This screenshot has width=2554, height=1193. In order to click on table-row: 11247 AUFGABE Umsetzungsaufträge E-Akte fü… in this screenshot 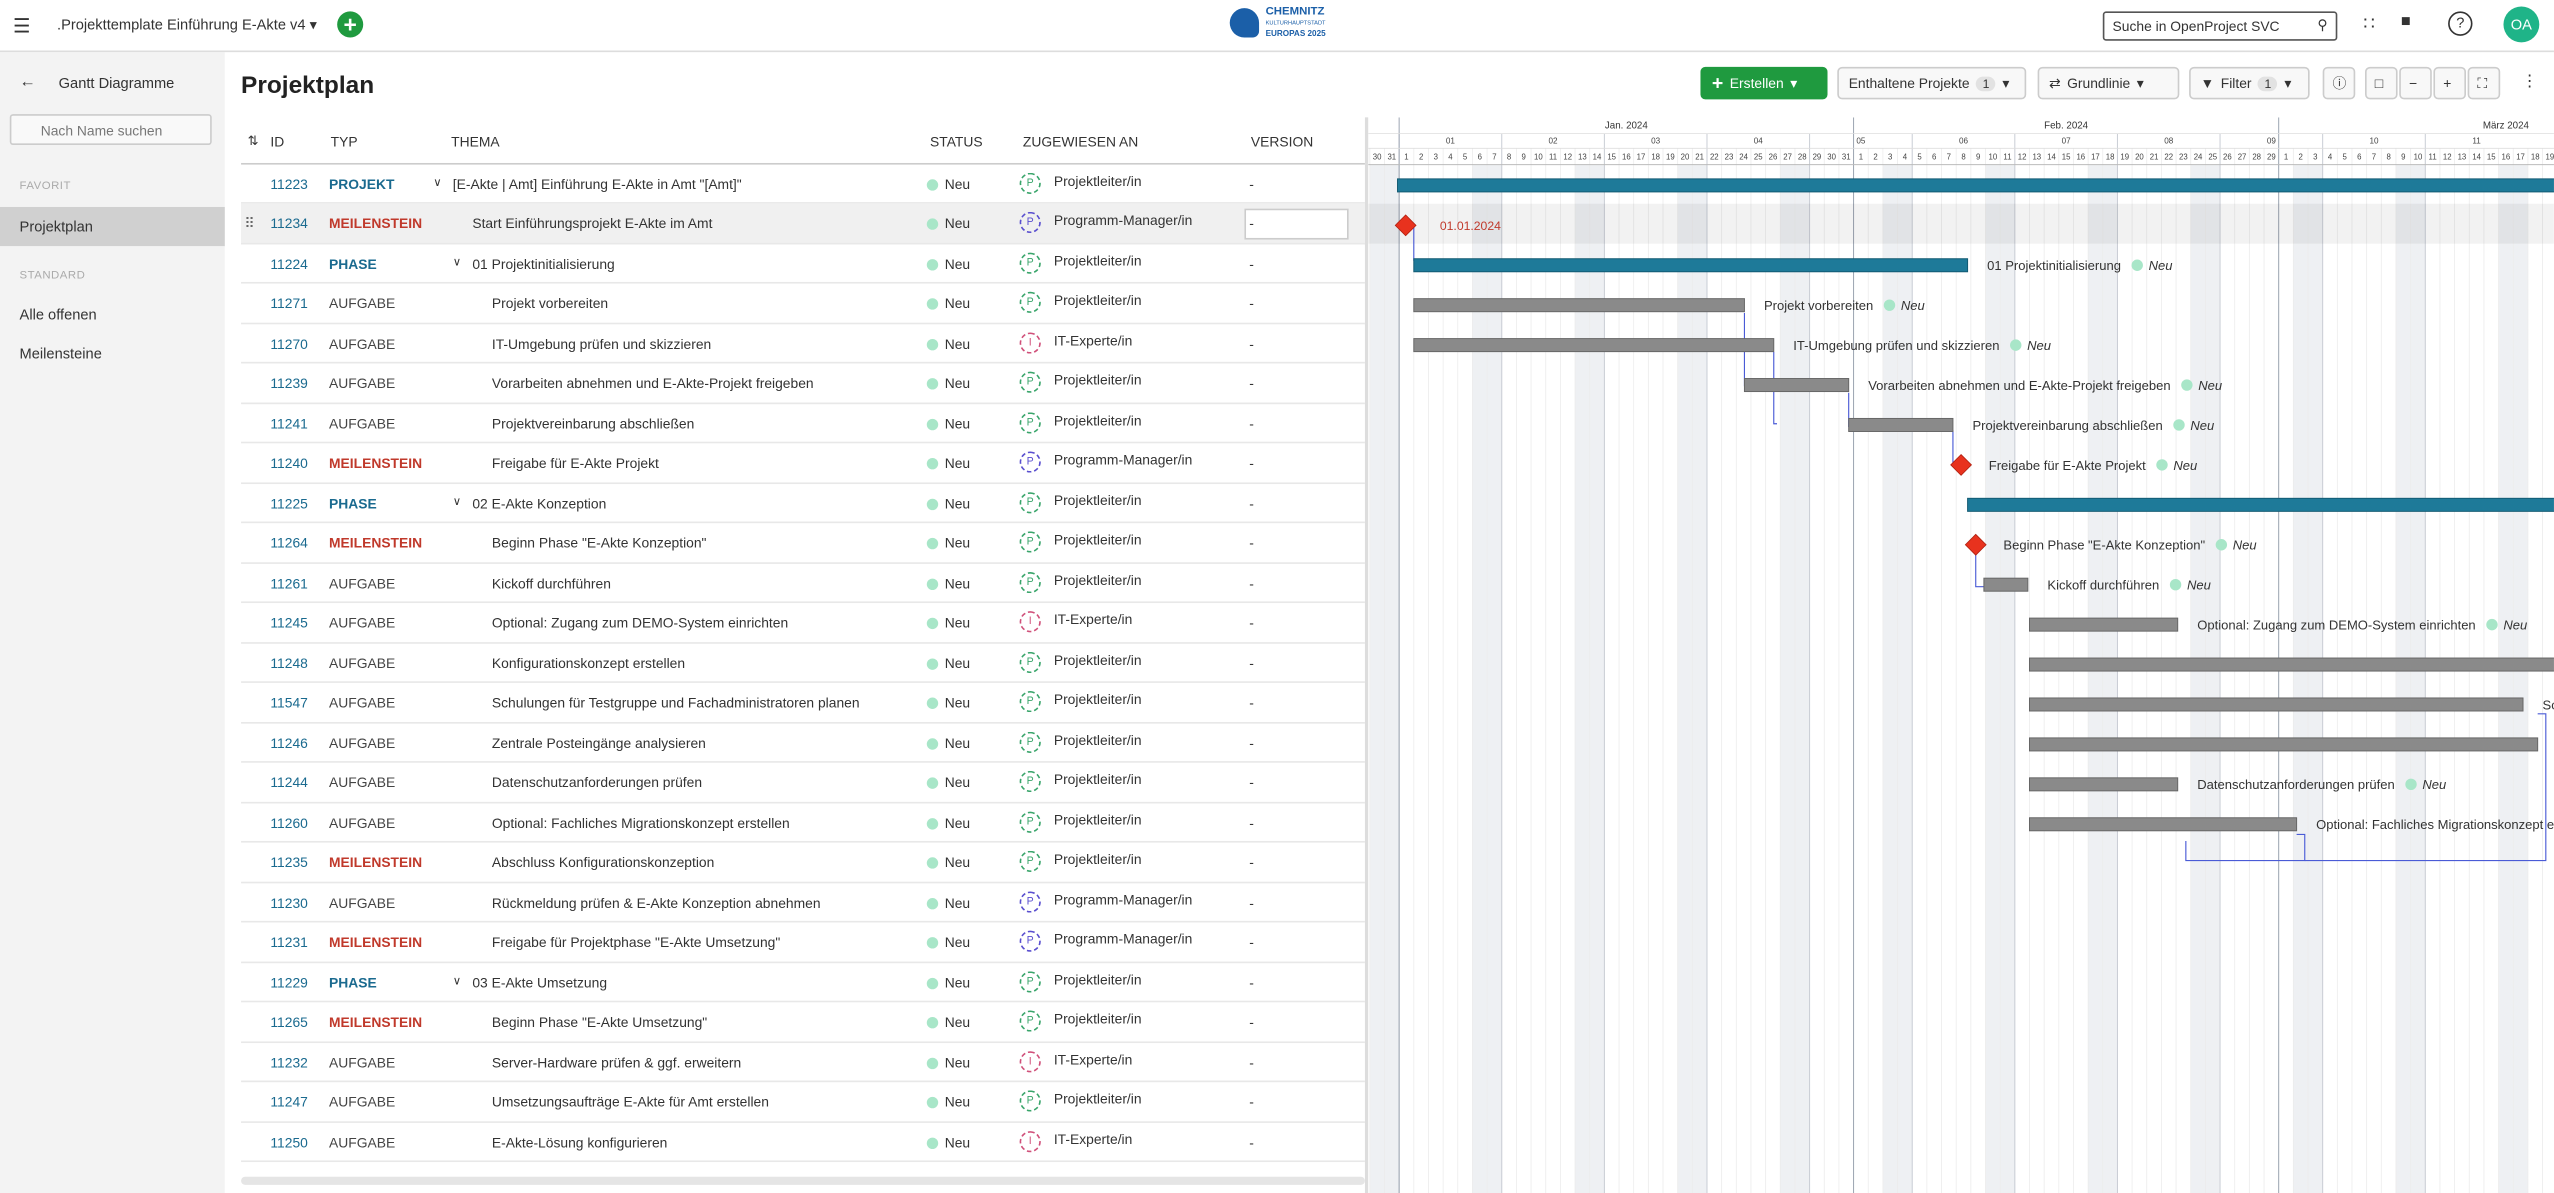, I will do `click(803, 1102)`.